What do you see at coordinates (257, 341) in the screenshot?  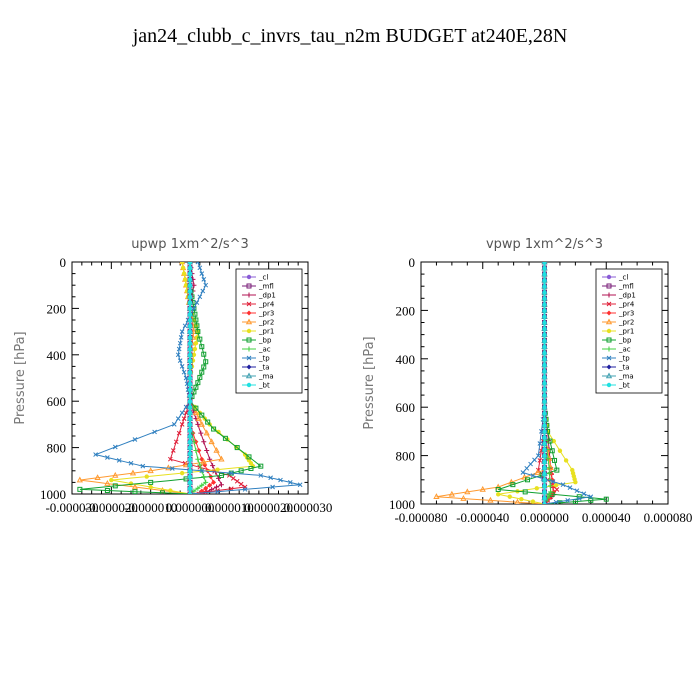 I see `legend-entry: _bp` at bounding box center [257, 341].